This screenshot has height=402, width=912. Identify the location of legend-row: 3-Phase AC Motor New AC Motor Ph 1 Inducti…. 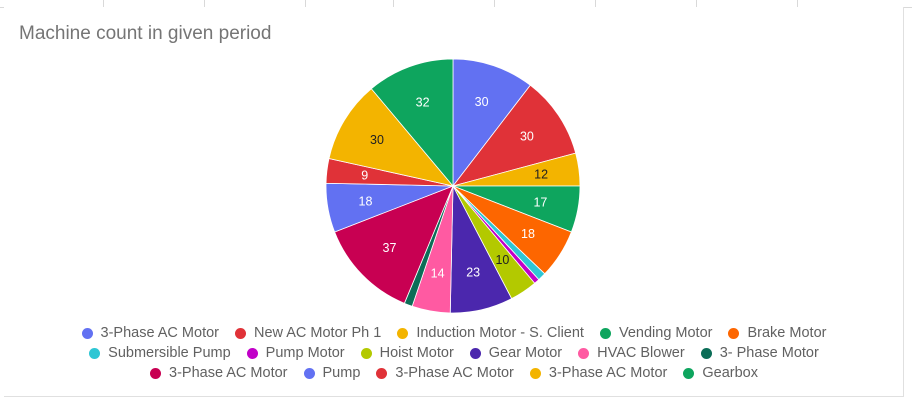
(454, 333).